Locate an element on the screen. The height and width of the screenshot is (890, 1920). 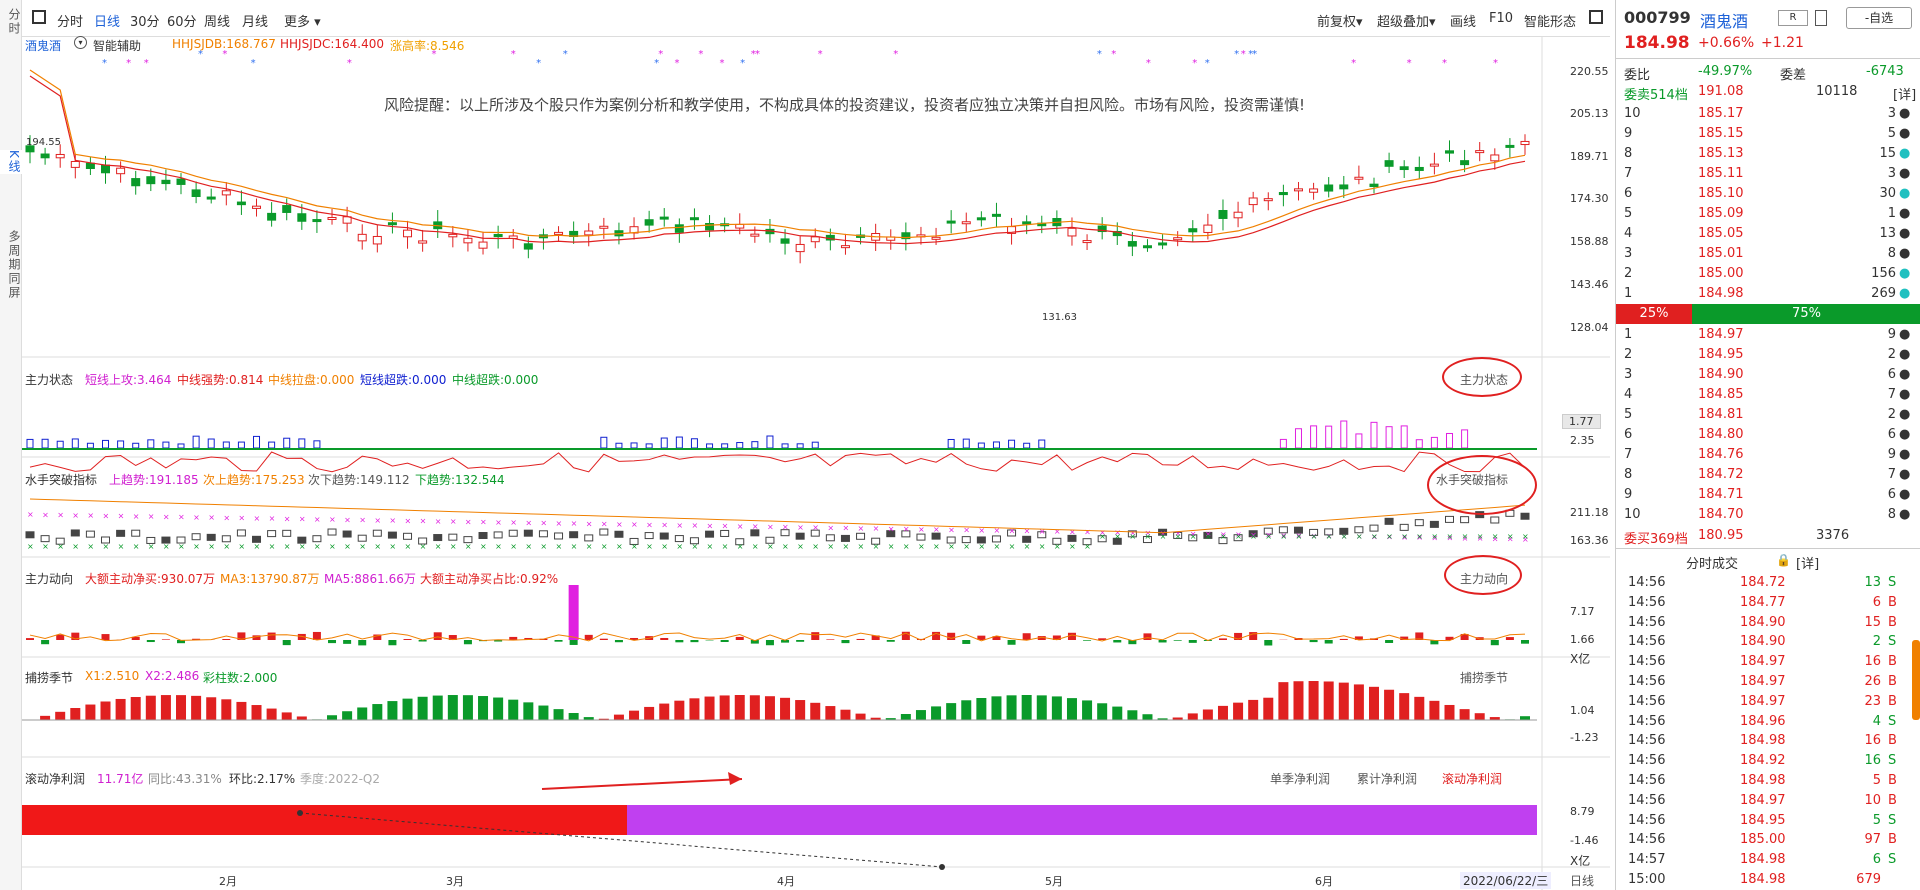
nav-kline: K线 is located at coordinates (11, 162).